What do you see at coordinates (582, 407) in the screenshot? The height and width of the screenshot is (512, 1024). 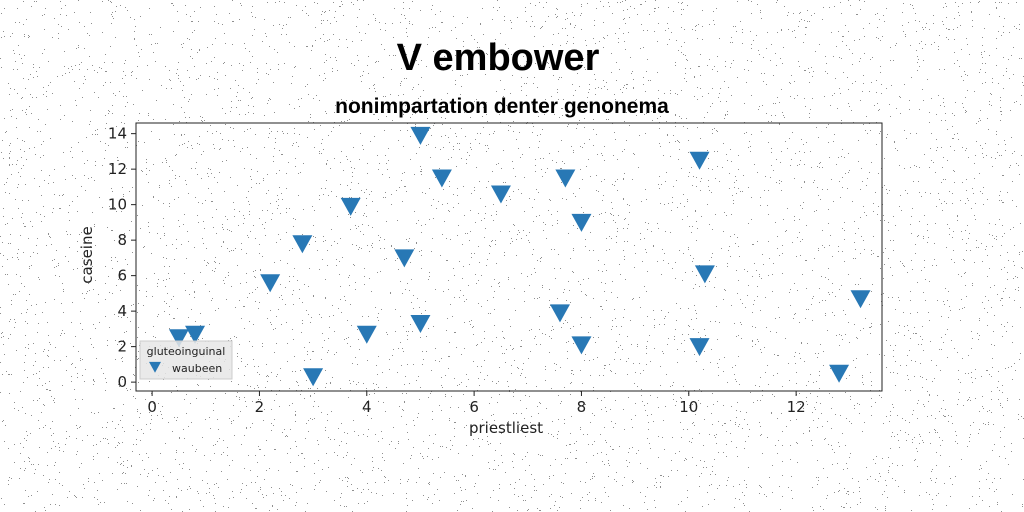 I see `x-tick-label: 8` at bounding box center [582, 407].